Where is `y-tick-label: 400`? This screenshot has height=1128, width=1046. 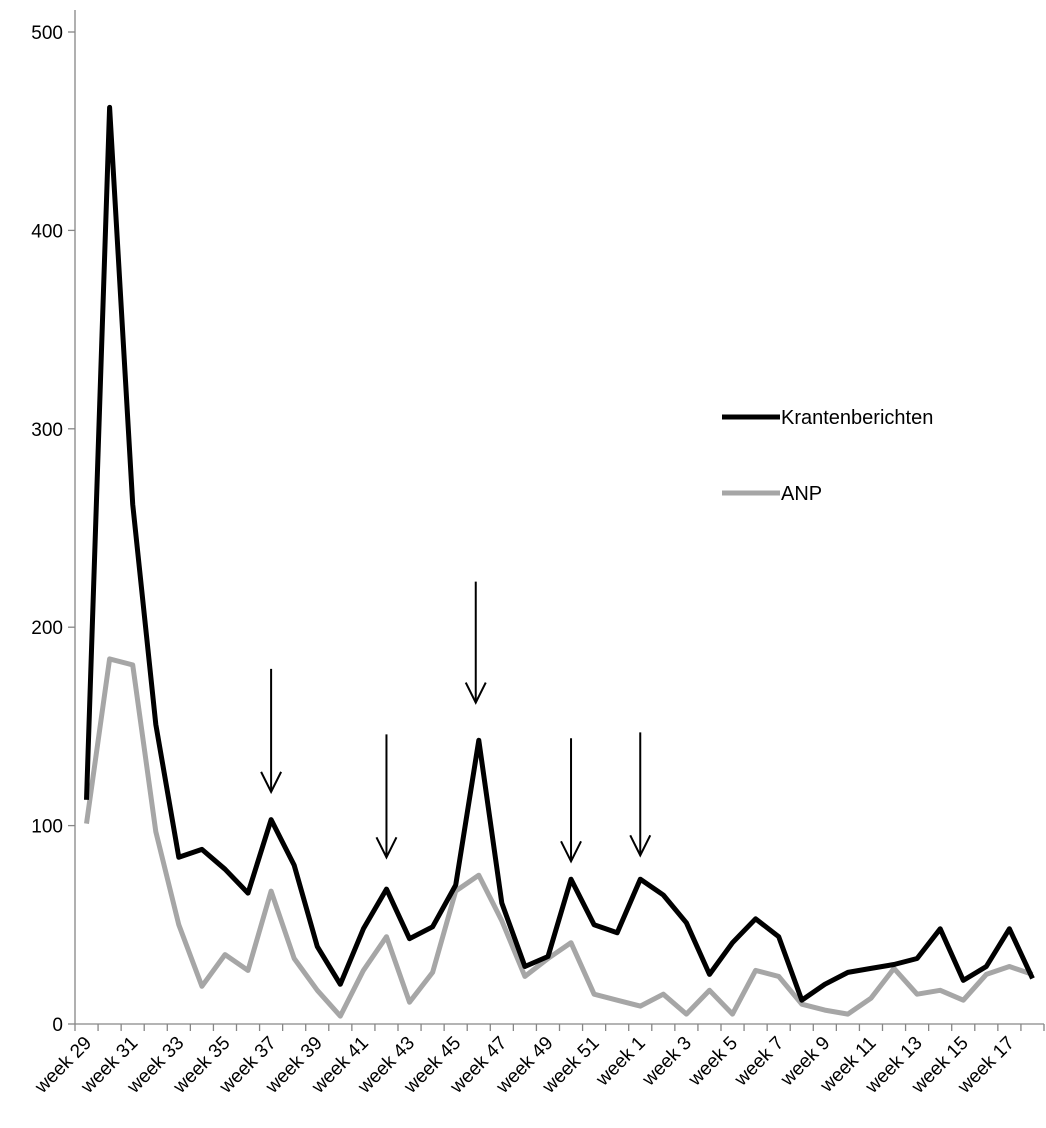
y-tick-label: 400 is located at coordinates (47, 231).